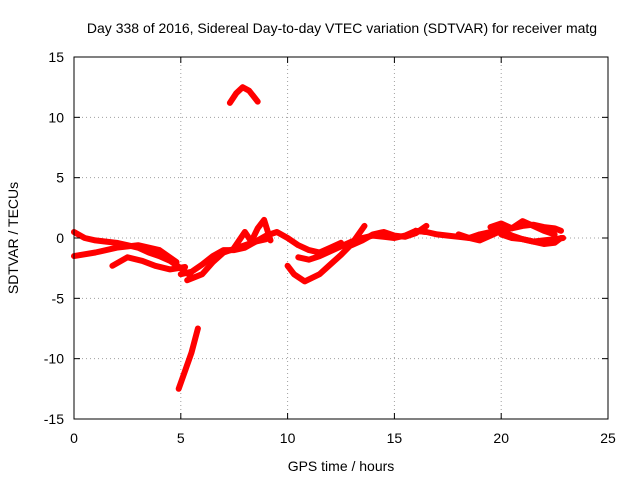 The height and width of the screenshot is (480, 640). I want to click on y-tick-labels: -15 -10 -5 0 5 10 15, so click(54, 238).